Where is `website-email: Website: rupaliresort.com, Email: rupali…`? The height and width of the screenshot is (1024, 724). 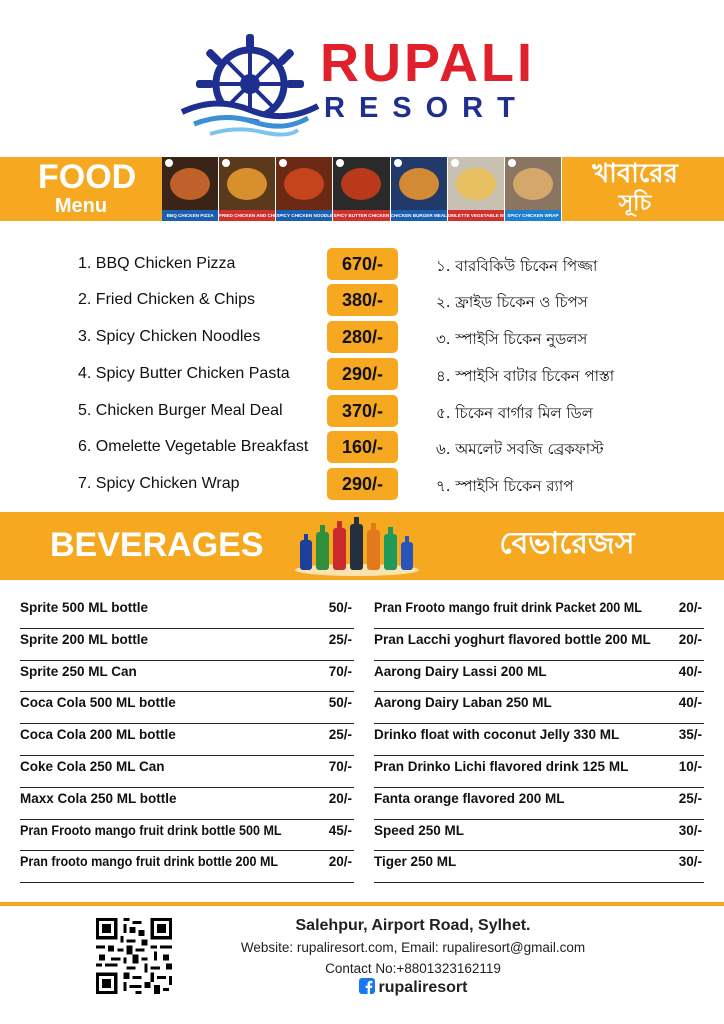 website-email: Website: rupaliresort.com, Email: rupali… is located at coordinates (413, 947).